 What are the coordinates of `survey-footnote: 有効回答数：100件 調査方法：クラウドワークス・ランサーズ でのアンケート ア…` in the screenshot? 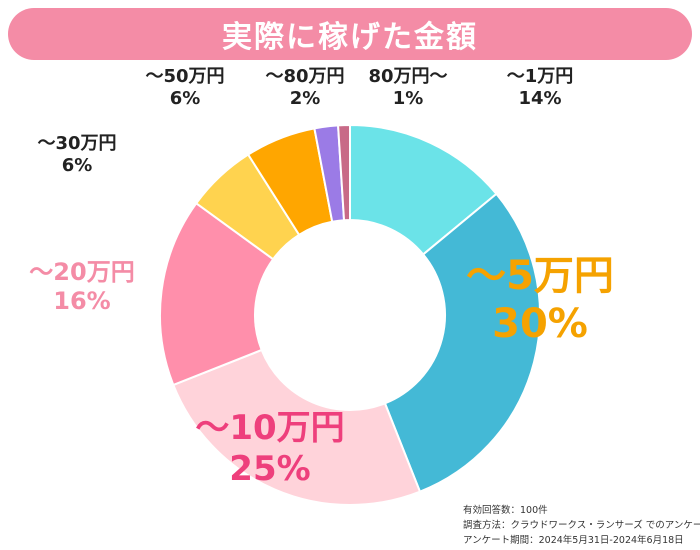 It's located at (581, 525).